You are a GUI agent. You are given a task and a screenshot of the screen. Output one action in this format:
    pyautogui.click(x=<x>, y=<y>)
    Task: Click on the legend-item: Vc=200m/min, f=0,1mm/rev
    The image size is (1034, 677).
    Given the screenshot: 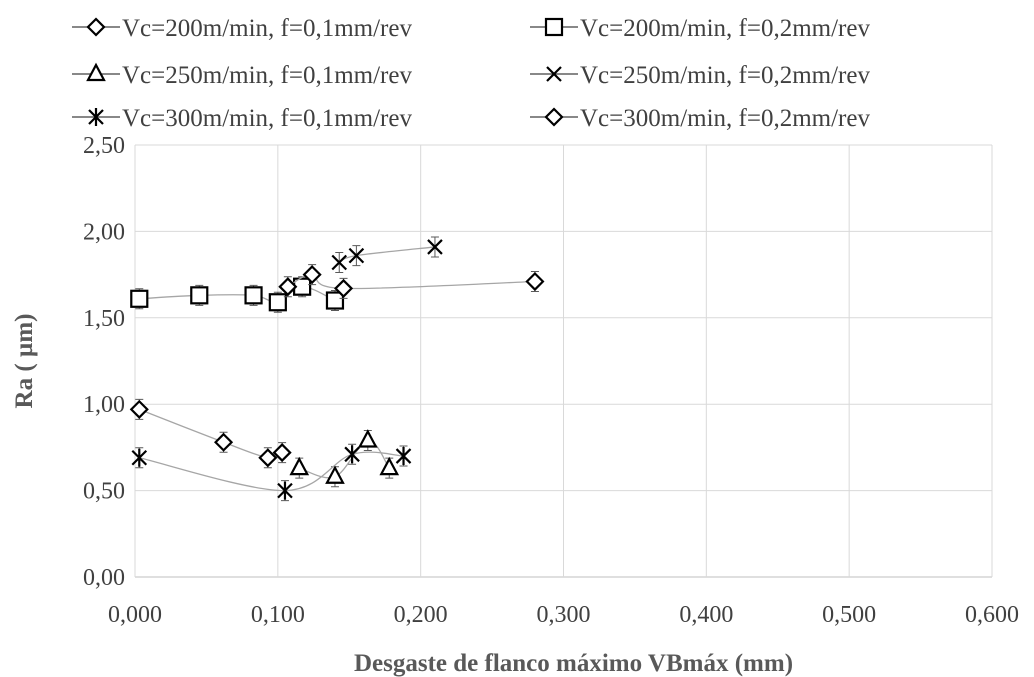 What is the action you would take?
    pyautogui.click(x=242, y=28)
    